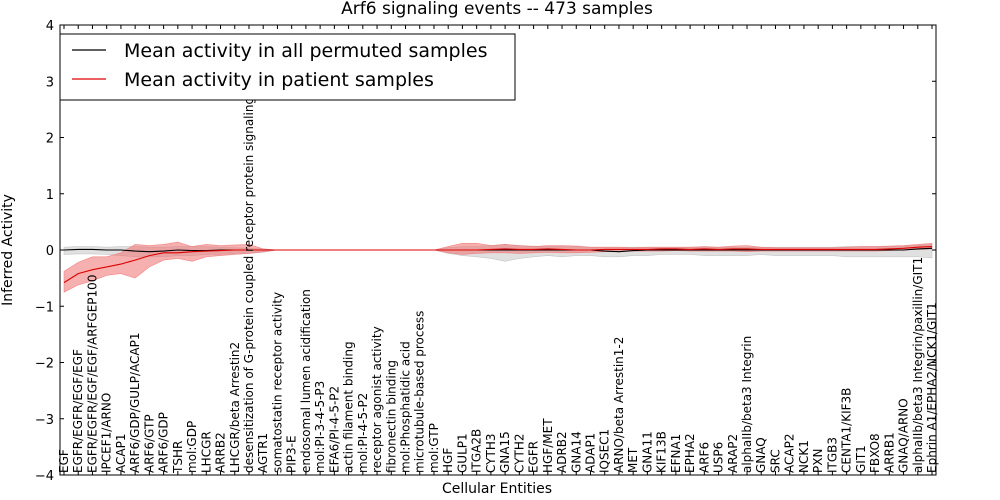  Describe the element at coordinates (306, 381) in the screenshot. I see `x-tick-label: endosomal lumen acidification` at that location.